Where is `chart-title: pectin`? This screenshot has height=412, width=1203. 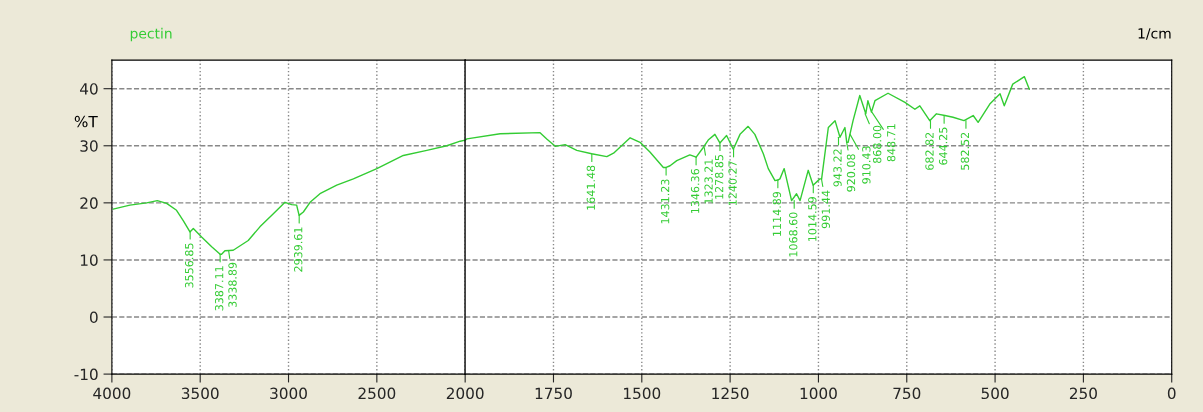
chart-title: pectin is located at coordinates (151, 34).